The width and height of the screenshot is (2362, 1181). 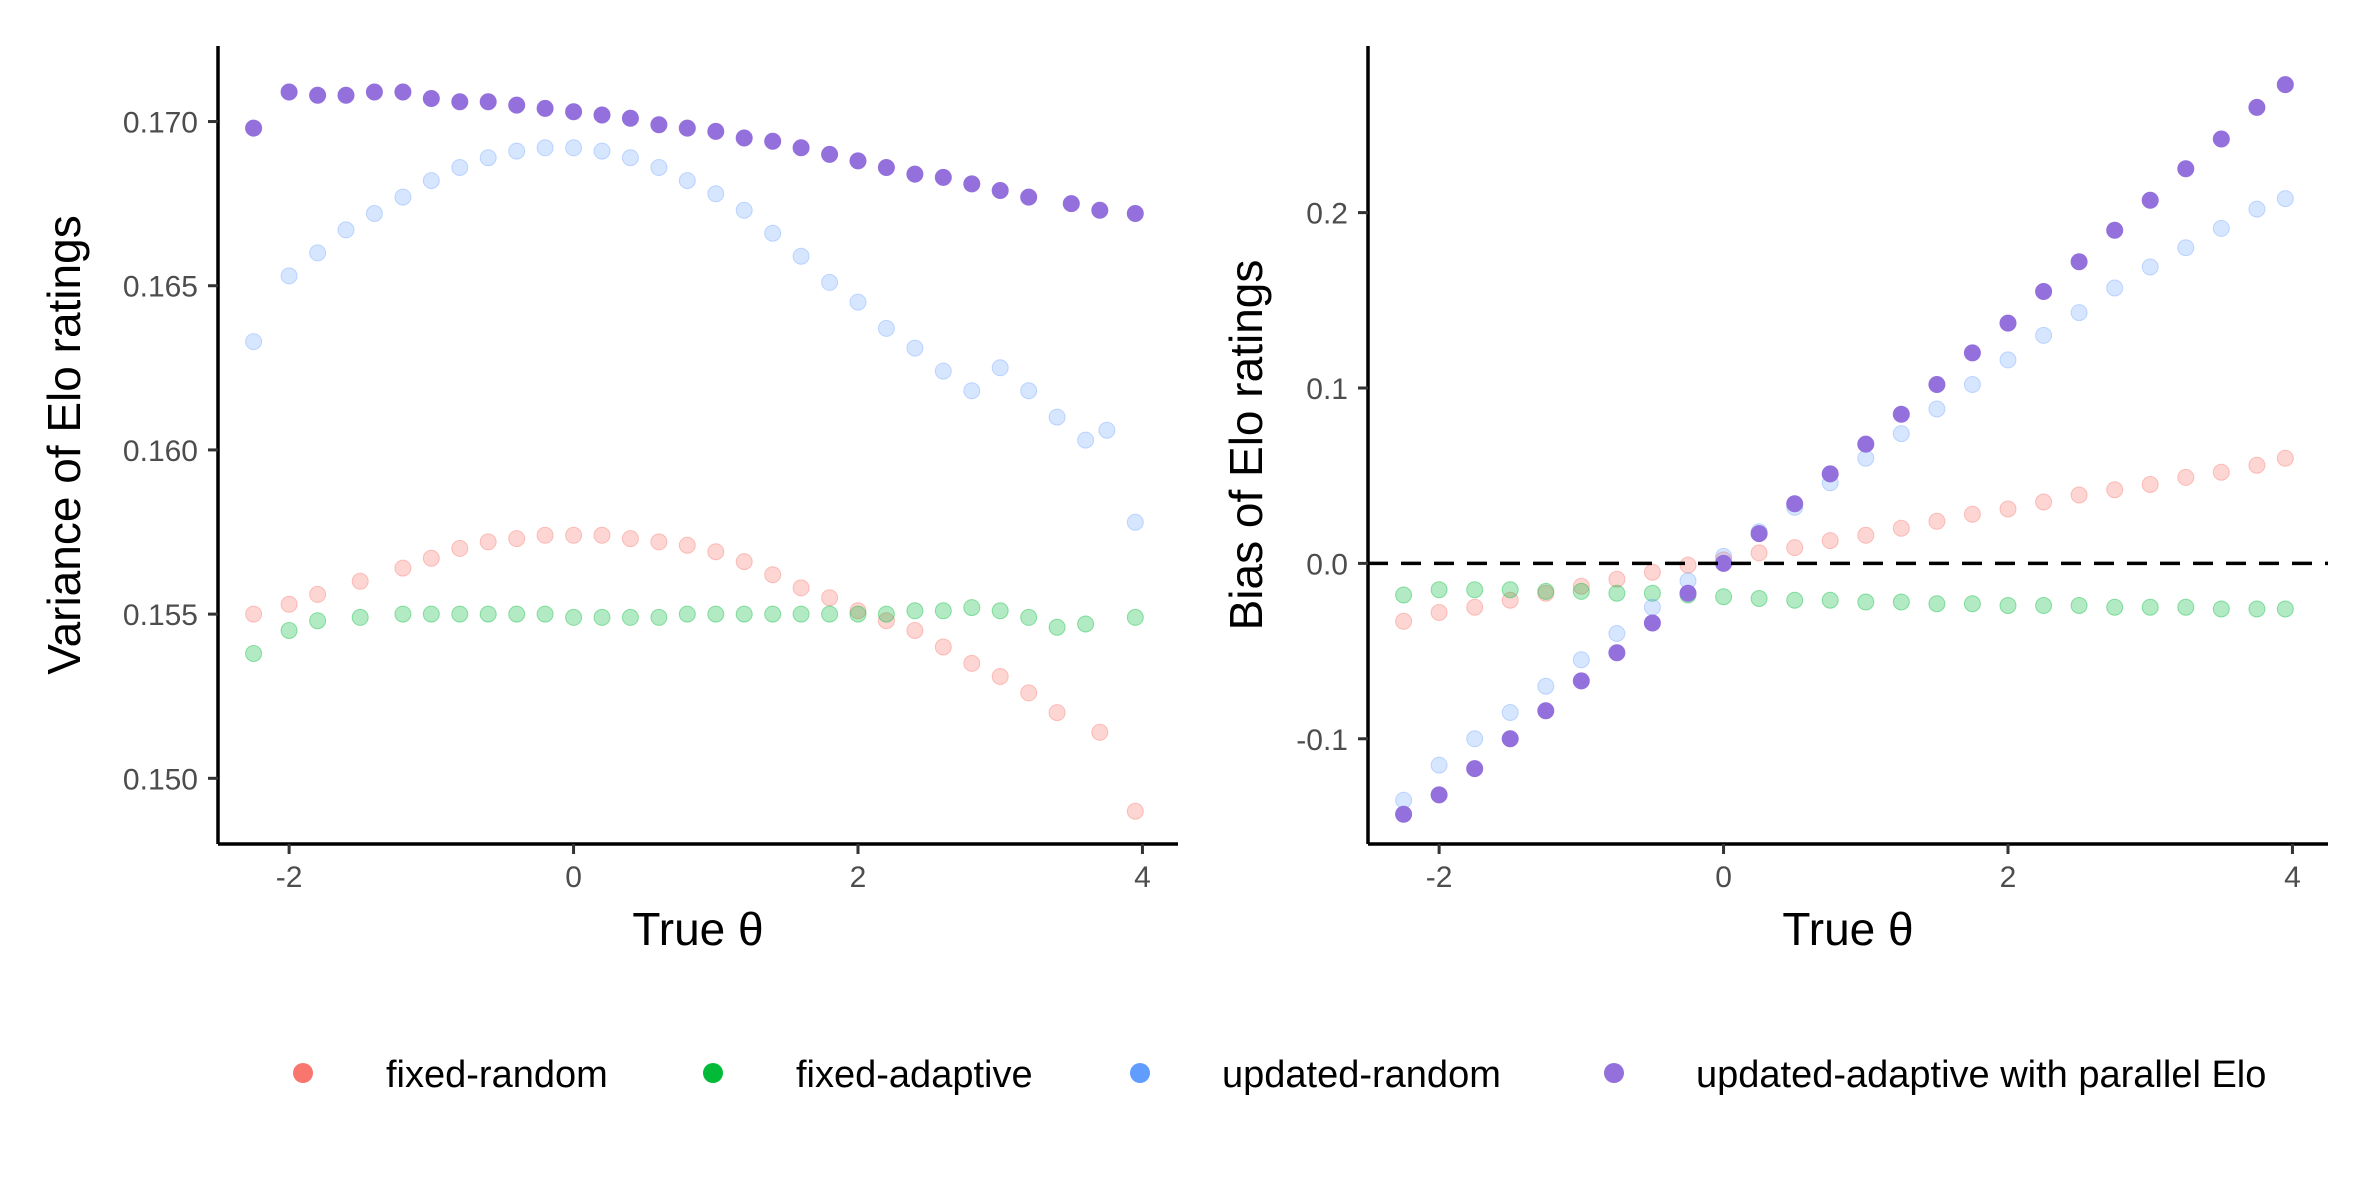 I want to click on legend-item-fixed-adaptive: fixed-adaptive, so click(x=868, y=1075).